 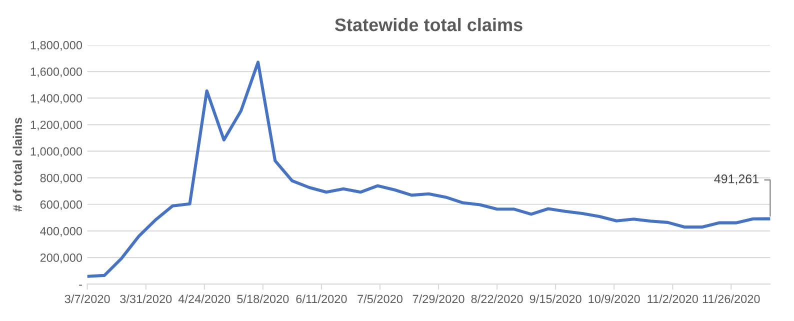 I want to click on annotation: 491,261, so click(x=736, y=179).